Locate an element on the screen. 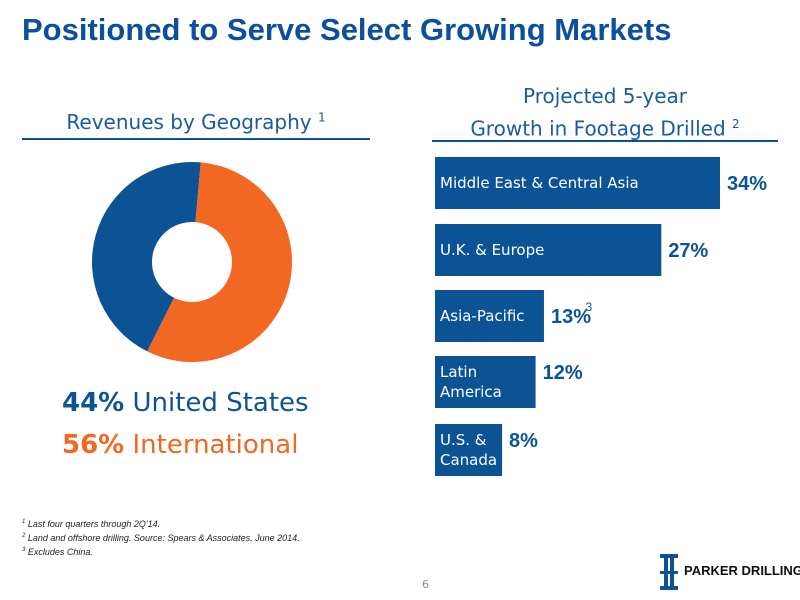 The image size is (800, 600). revenue-donut-chart is located at coordinates (191, 262).